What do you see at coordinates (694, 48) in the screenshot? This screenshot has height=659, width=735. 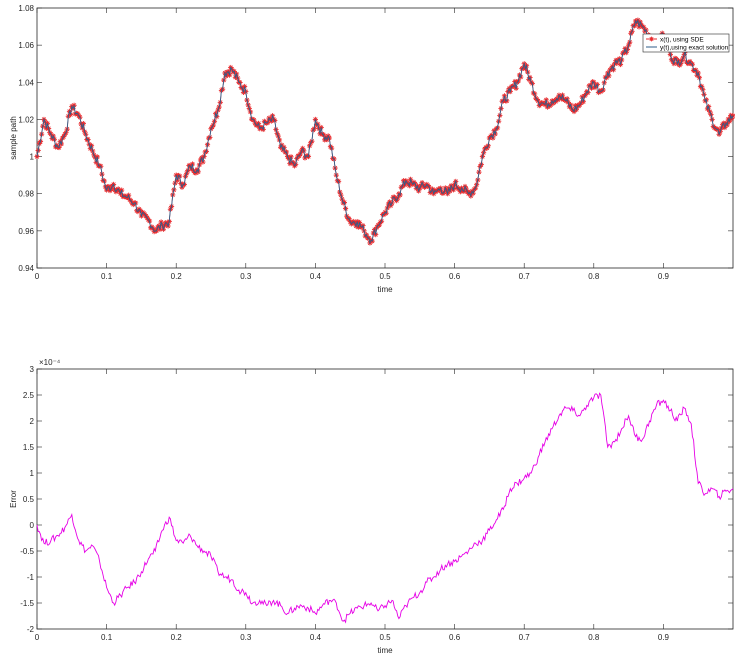 I see `legend-label-exact: y(t),using exact solution` at bounding box center [694, 48].